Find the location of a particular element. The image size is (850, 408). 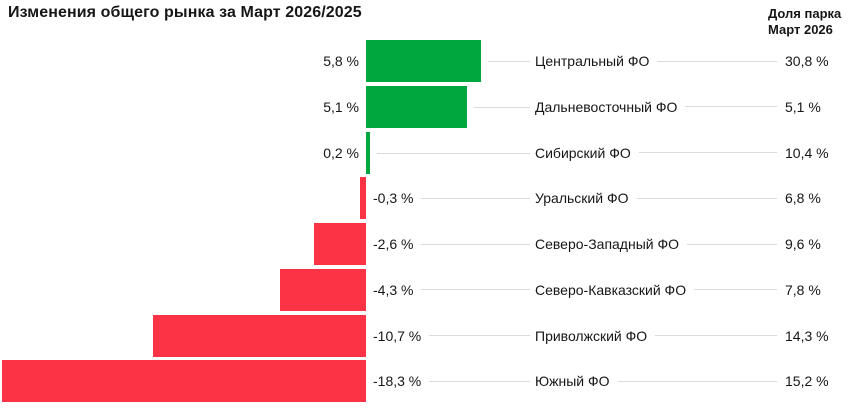

share-value-label: 6,8 % is located at coordinates (803, 198).